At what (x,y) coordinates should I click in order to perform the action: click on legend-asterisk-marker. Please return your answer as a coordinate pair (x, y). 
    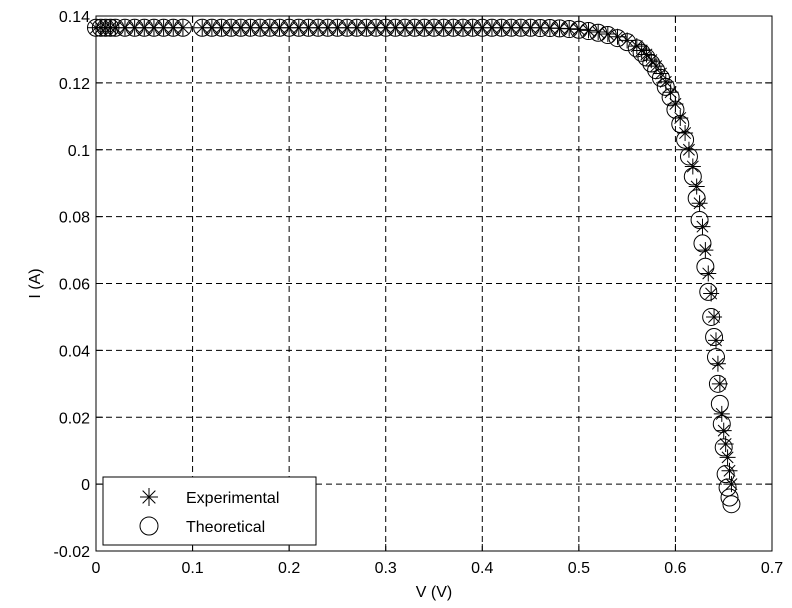
    Looking at the image, I should click on (149, 497).